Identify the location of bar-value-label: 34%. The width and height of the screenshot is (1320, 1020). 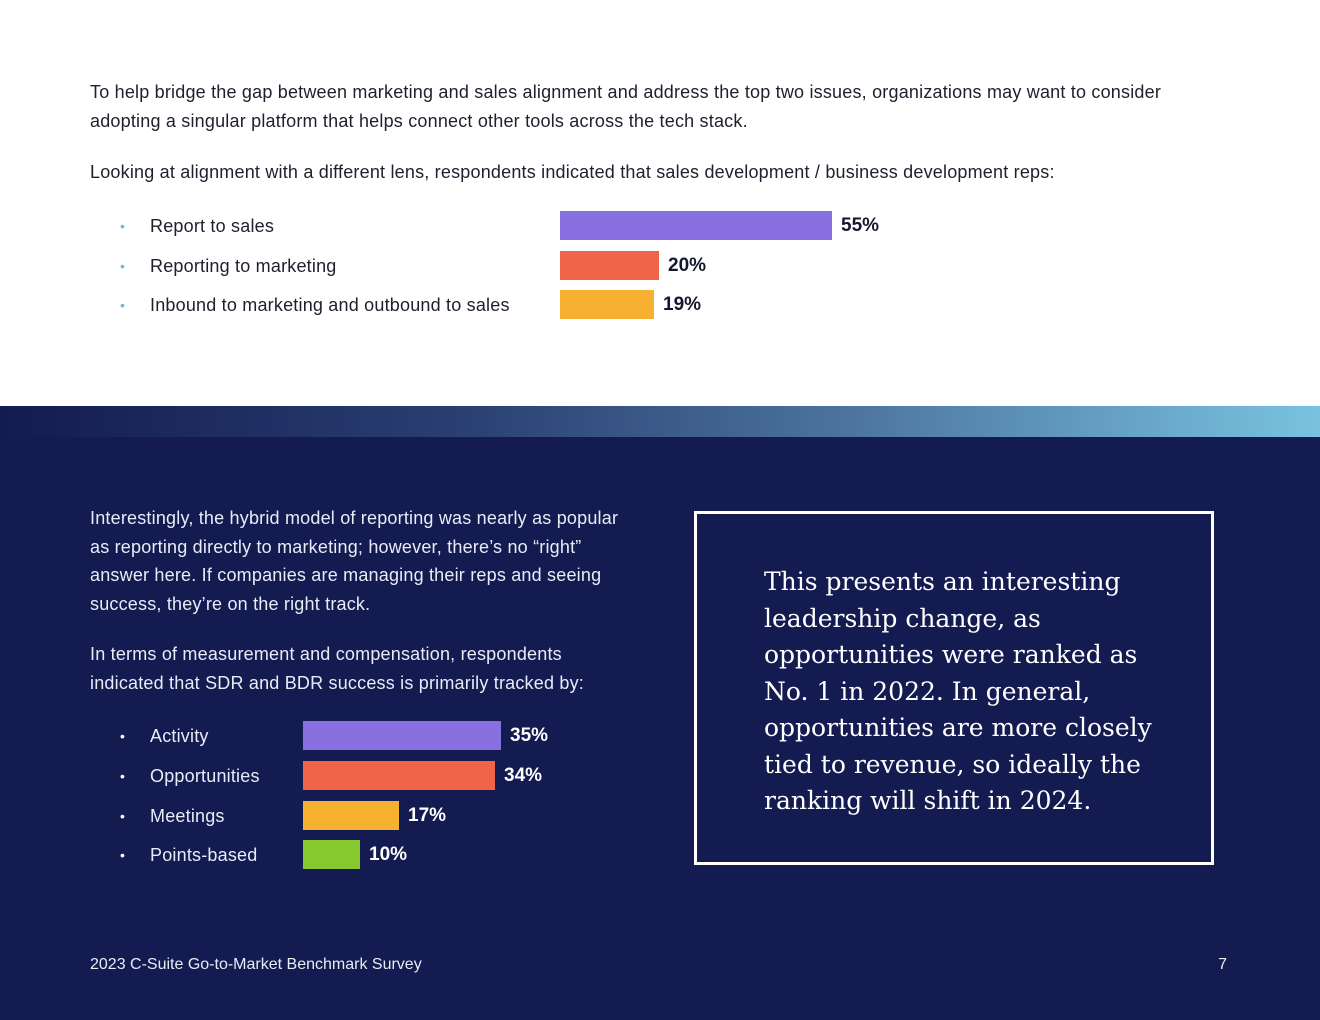
(523, 775).